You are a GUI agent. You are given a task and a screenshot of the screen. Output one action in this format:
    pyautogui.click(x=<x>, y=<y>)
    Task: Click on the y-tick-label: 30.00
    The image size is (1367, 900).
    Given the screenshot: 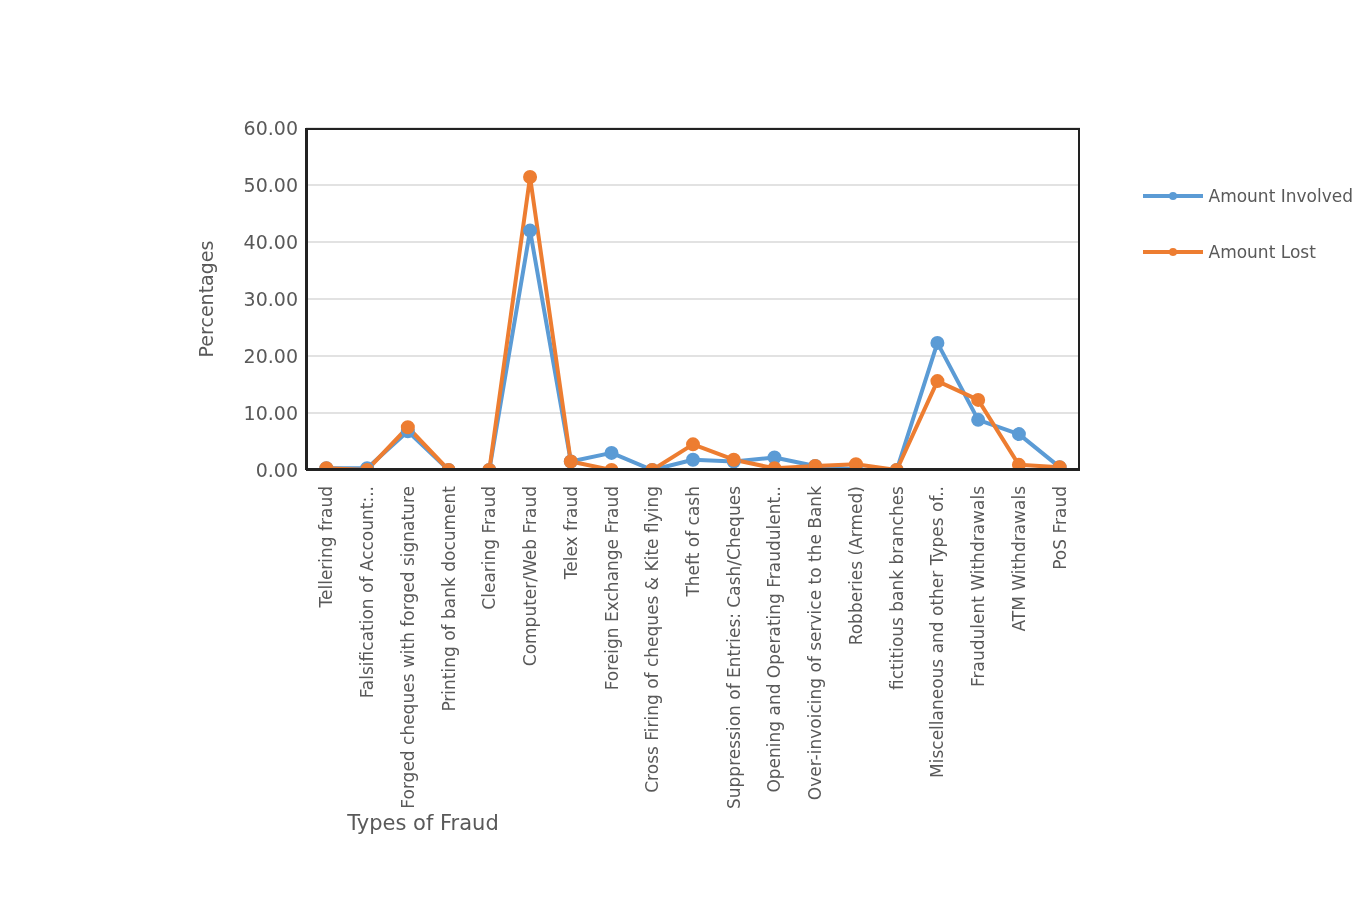 What is the action you would take?
    pyautogui.click(x=270, y=298)
    